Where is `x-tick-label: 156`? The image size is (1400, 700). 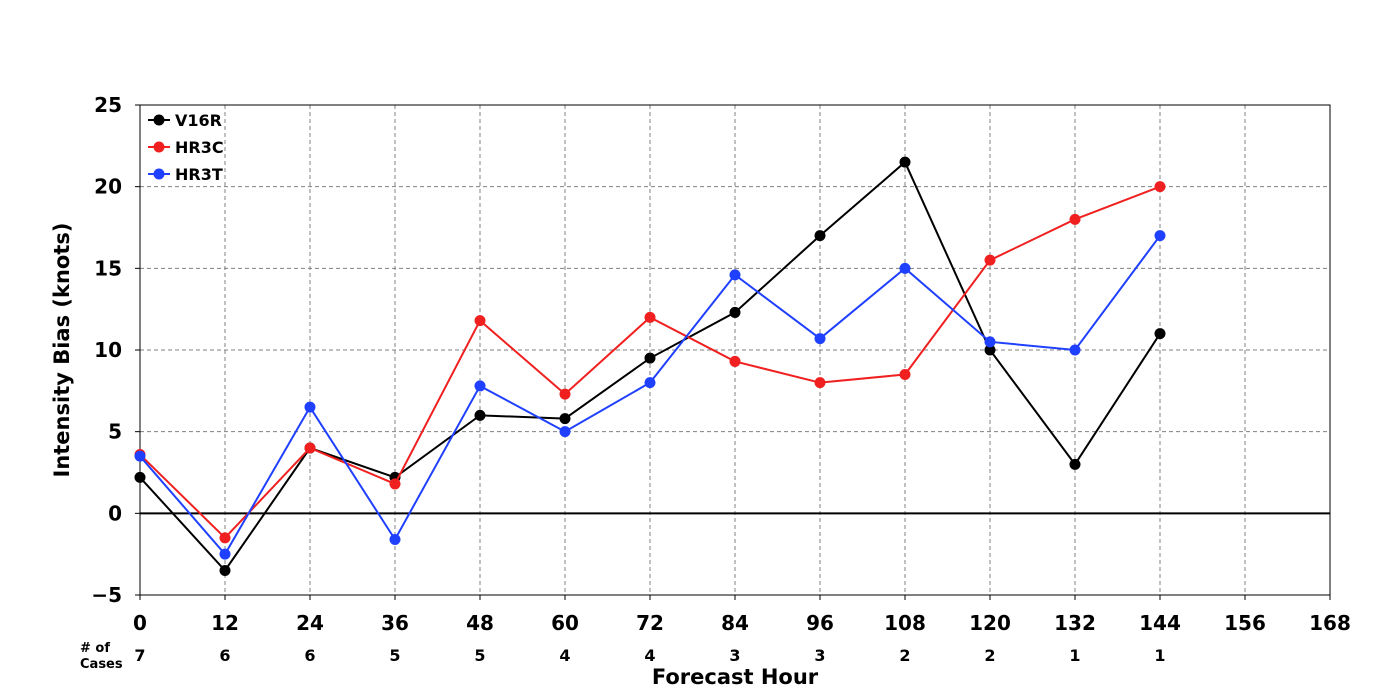 x-tick-label: 156 is located at coordinates (1245, 623).